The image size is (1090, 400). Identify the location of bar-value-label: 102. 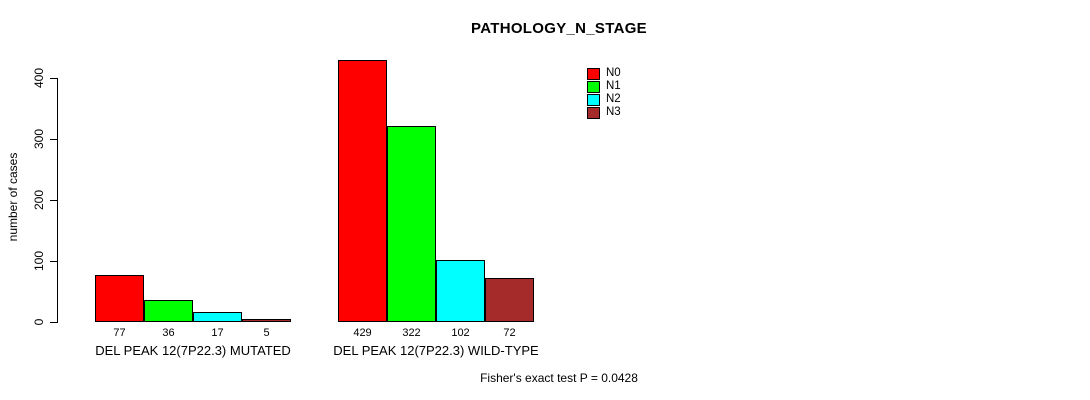
(460, 333).